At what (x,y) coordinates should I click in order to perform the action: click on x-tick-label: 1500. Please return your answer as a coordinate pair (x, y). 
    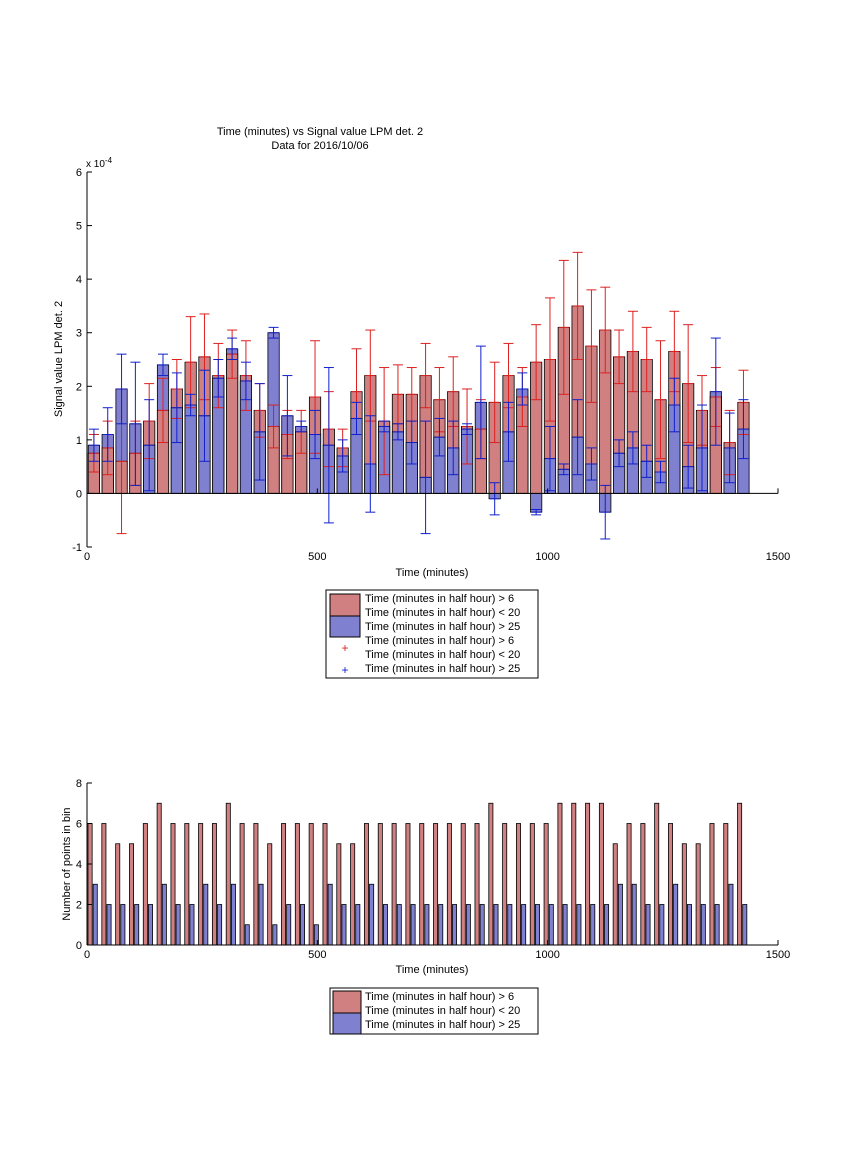
    Looking at the image, I should click on (778, 557).